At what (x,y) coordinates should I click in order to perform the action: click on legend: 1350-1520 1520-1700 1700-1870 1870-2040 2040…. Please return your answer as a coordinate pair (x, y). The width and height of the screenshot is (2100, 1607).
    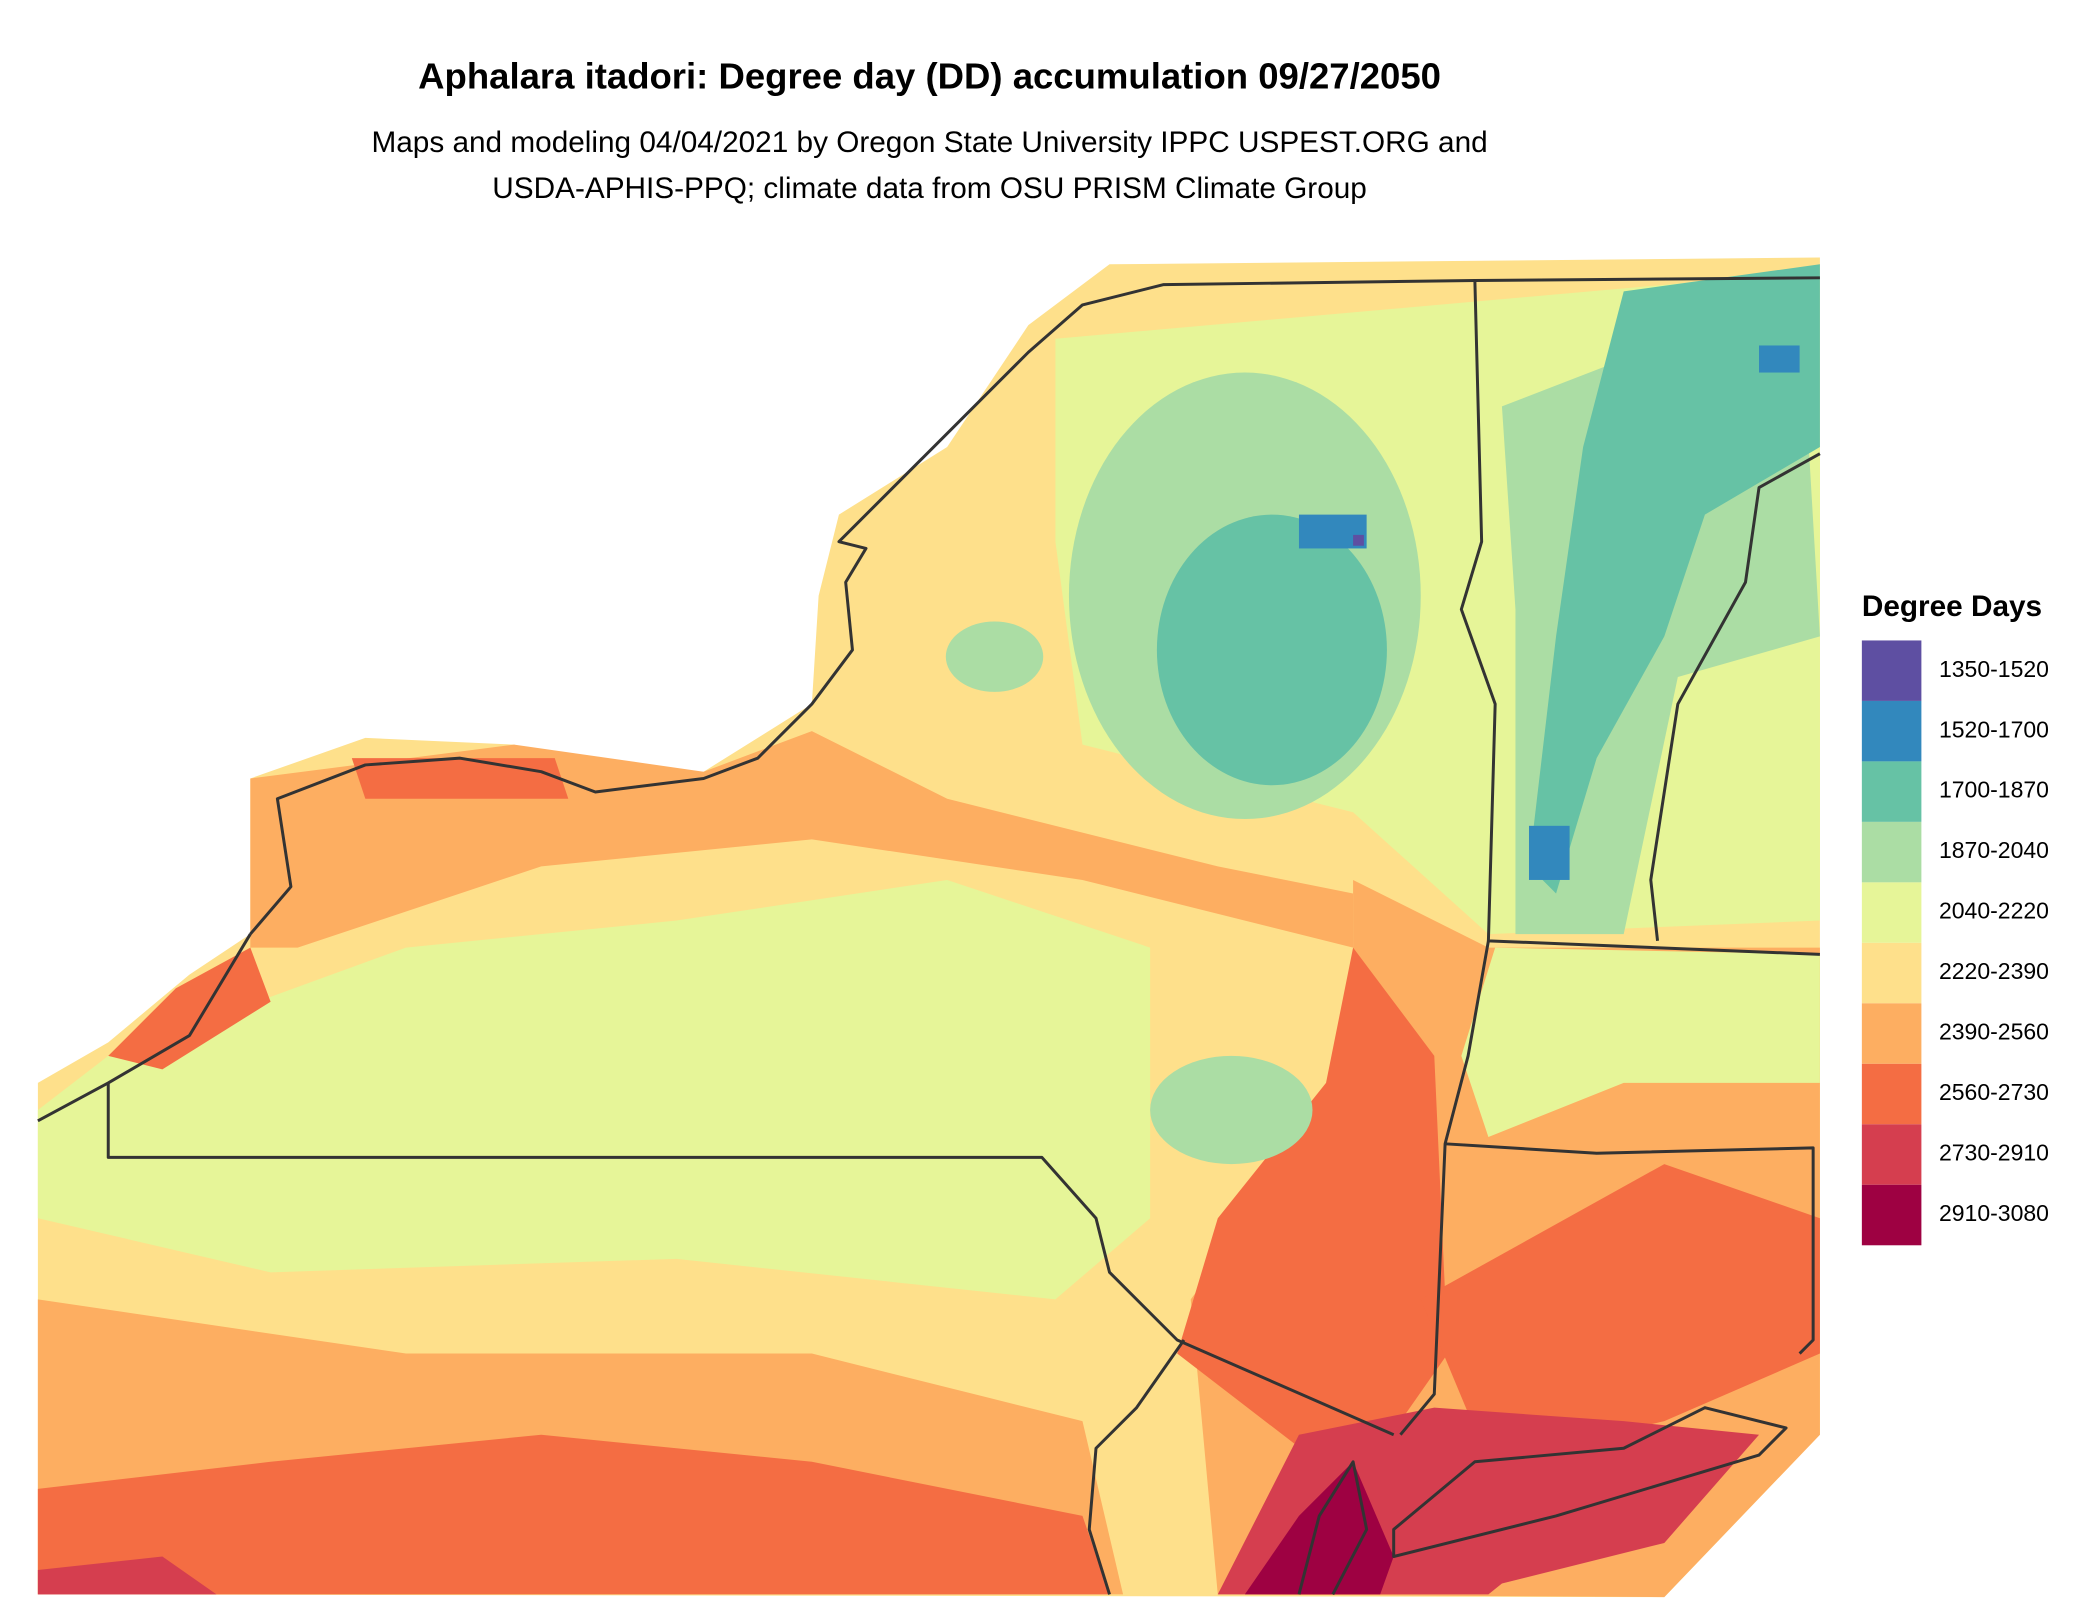
    Looking at the image, I should click on (1955, 943).